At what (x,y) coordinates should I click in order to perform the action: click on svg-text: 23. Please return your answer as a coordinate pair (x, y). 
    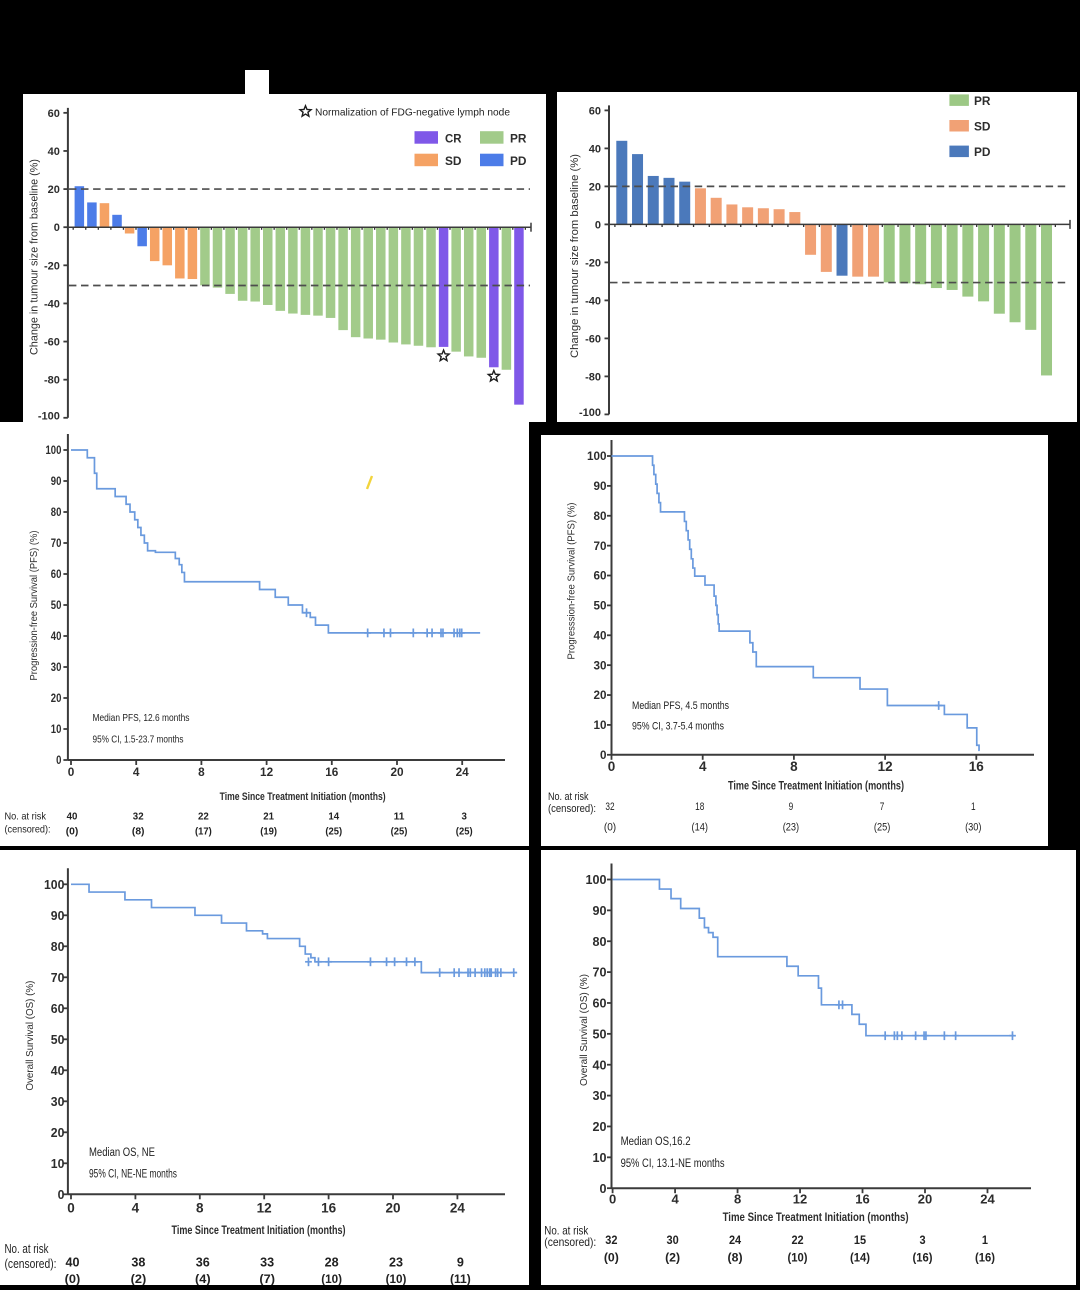
    Looking at the image, I should click on (396, 1263).